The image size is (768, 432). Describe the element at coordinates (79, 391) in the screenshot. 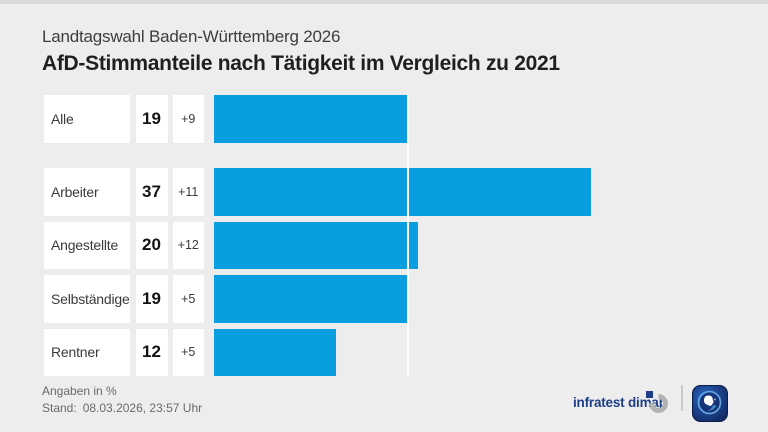

I see `unit-note: Angaben in %` at that location.